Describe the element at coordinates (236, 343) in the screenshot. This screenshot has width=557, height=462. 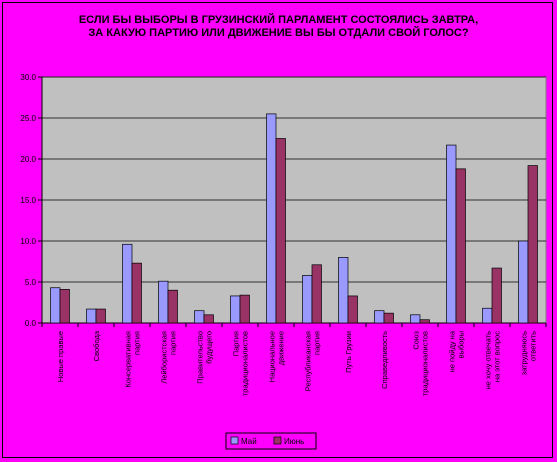
I see `x-category-label: Партия` at that location.